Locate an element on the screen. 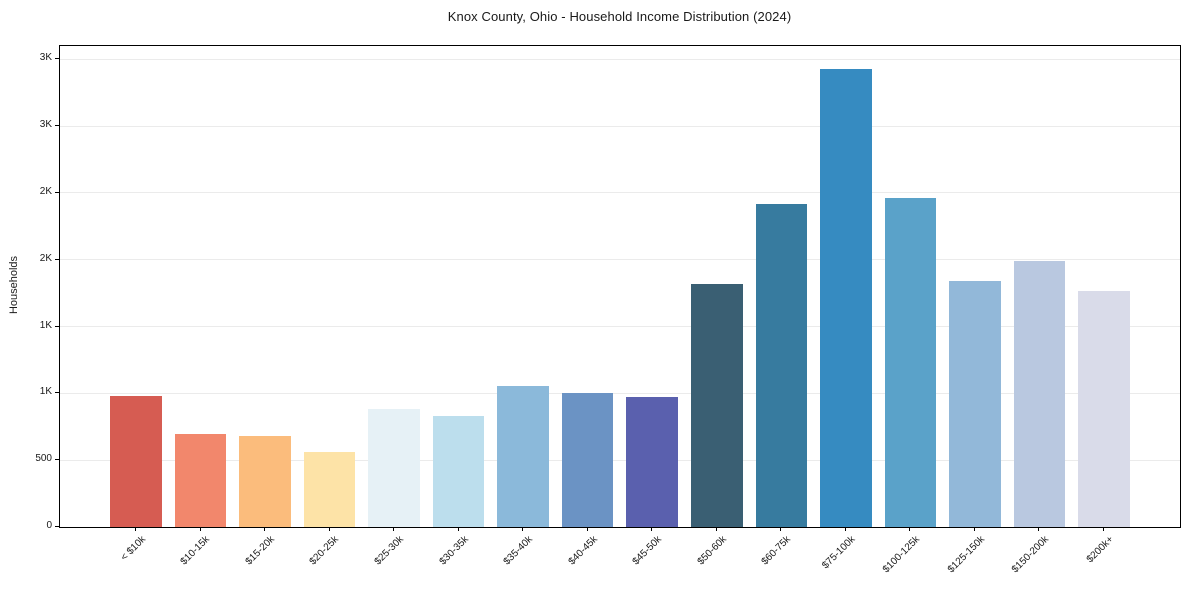 The image size is (1189, 590). bar-200k is located at coordinates (1104, 409).